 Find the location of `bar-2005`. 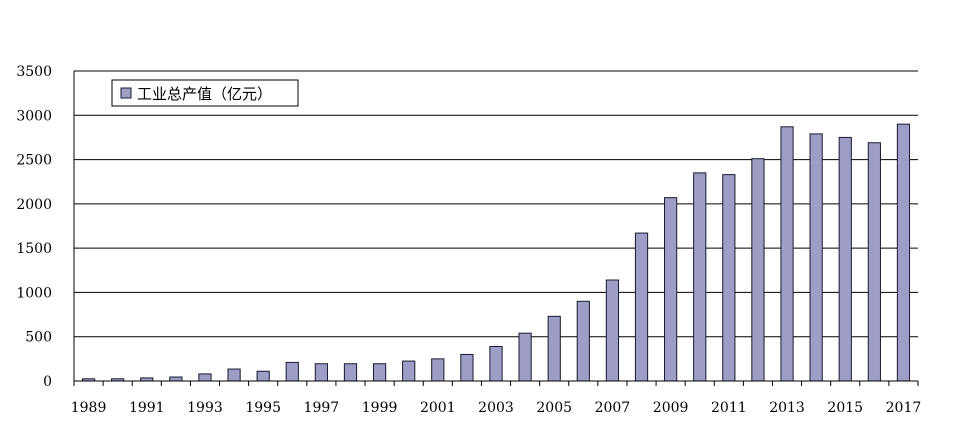

bar-2005 is located at coordinates (554, 348).